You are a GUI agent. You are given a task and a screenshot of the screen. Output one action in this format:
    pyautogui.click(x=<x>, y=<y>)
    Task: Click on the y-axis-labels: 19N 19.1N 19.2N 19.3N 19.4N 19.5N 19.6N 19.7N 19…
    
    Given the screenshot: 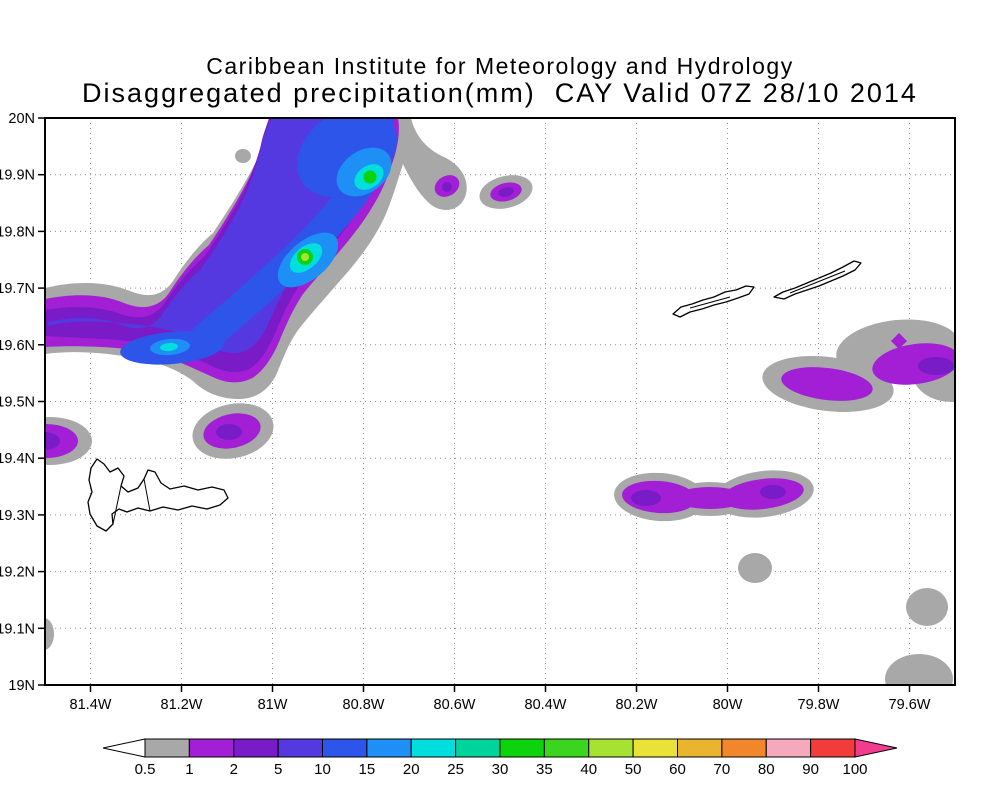 What is the action you would take?
    pyautogui.click(x=17, y=402)
    